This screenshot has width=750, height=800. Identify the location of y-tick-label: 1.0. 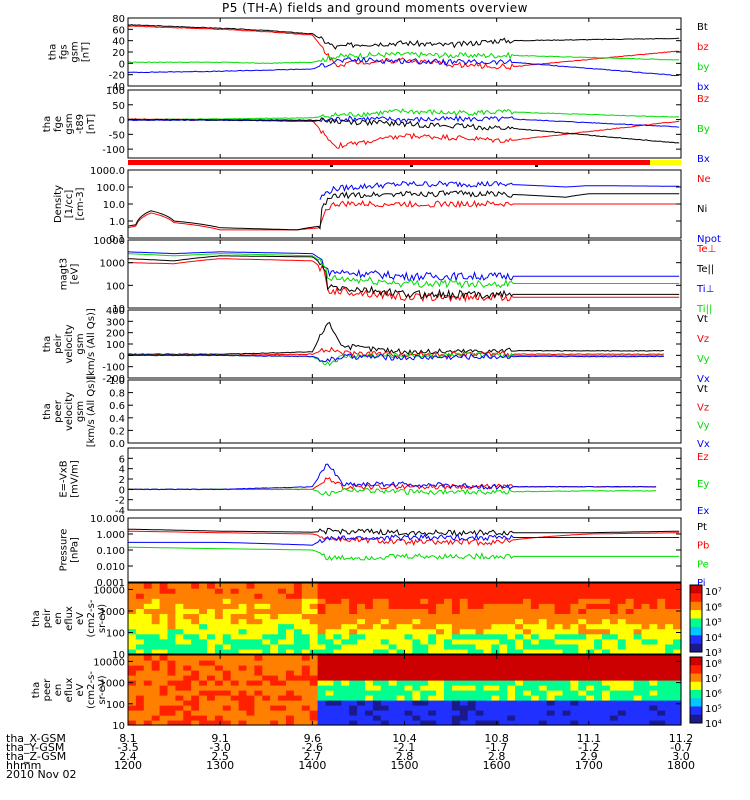
(117, 222).